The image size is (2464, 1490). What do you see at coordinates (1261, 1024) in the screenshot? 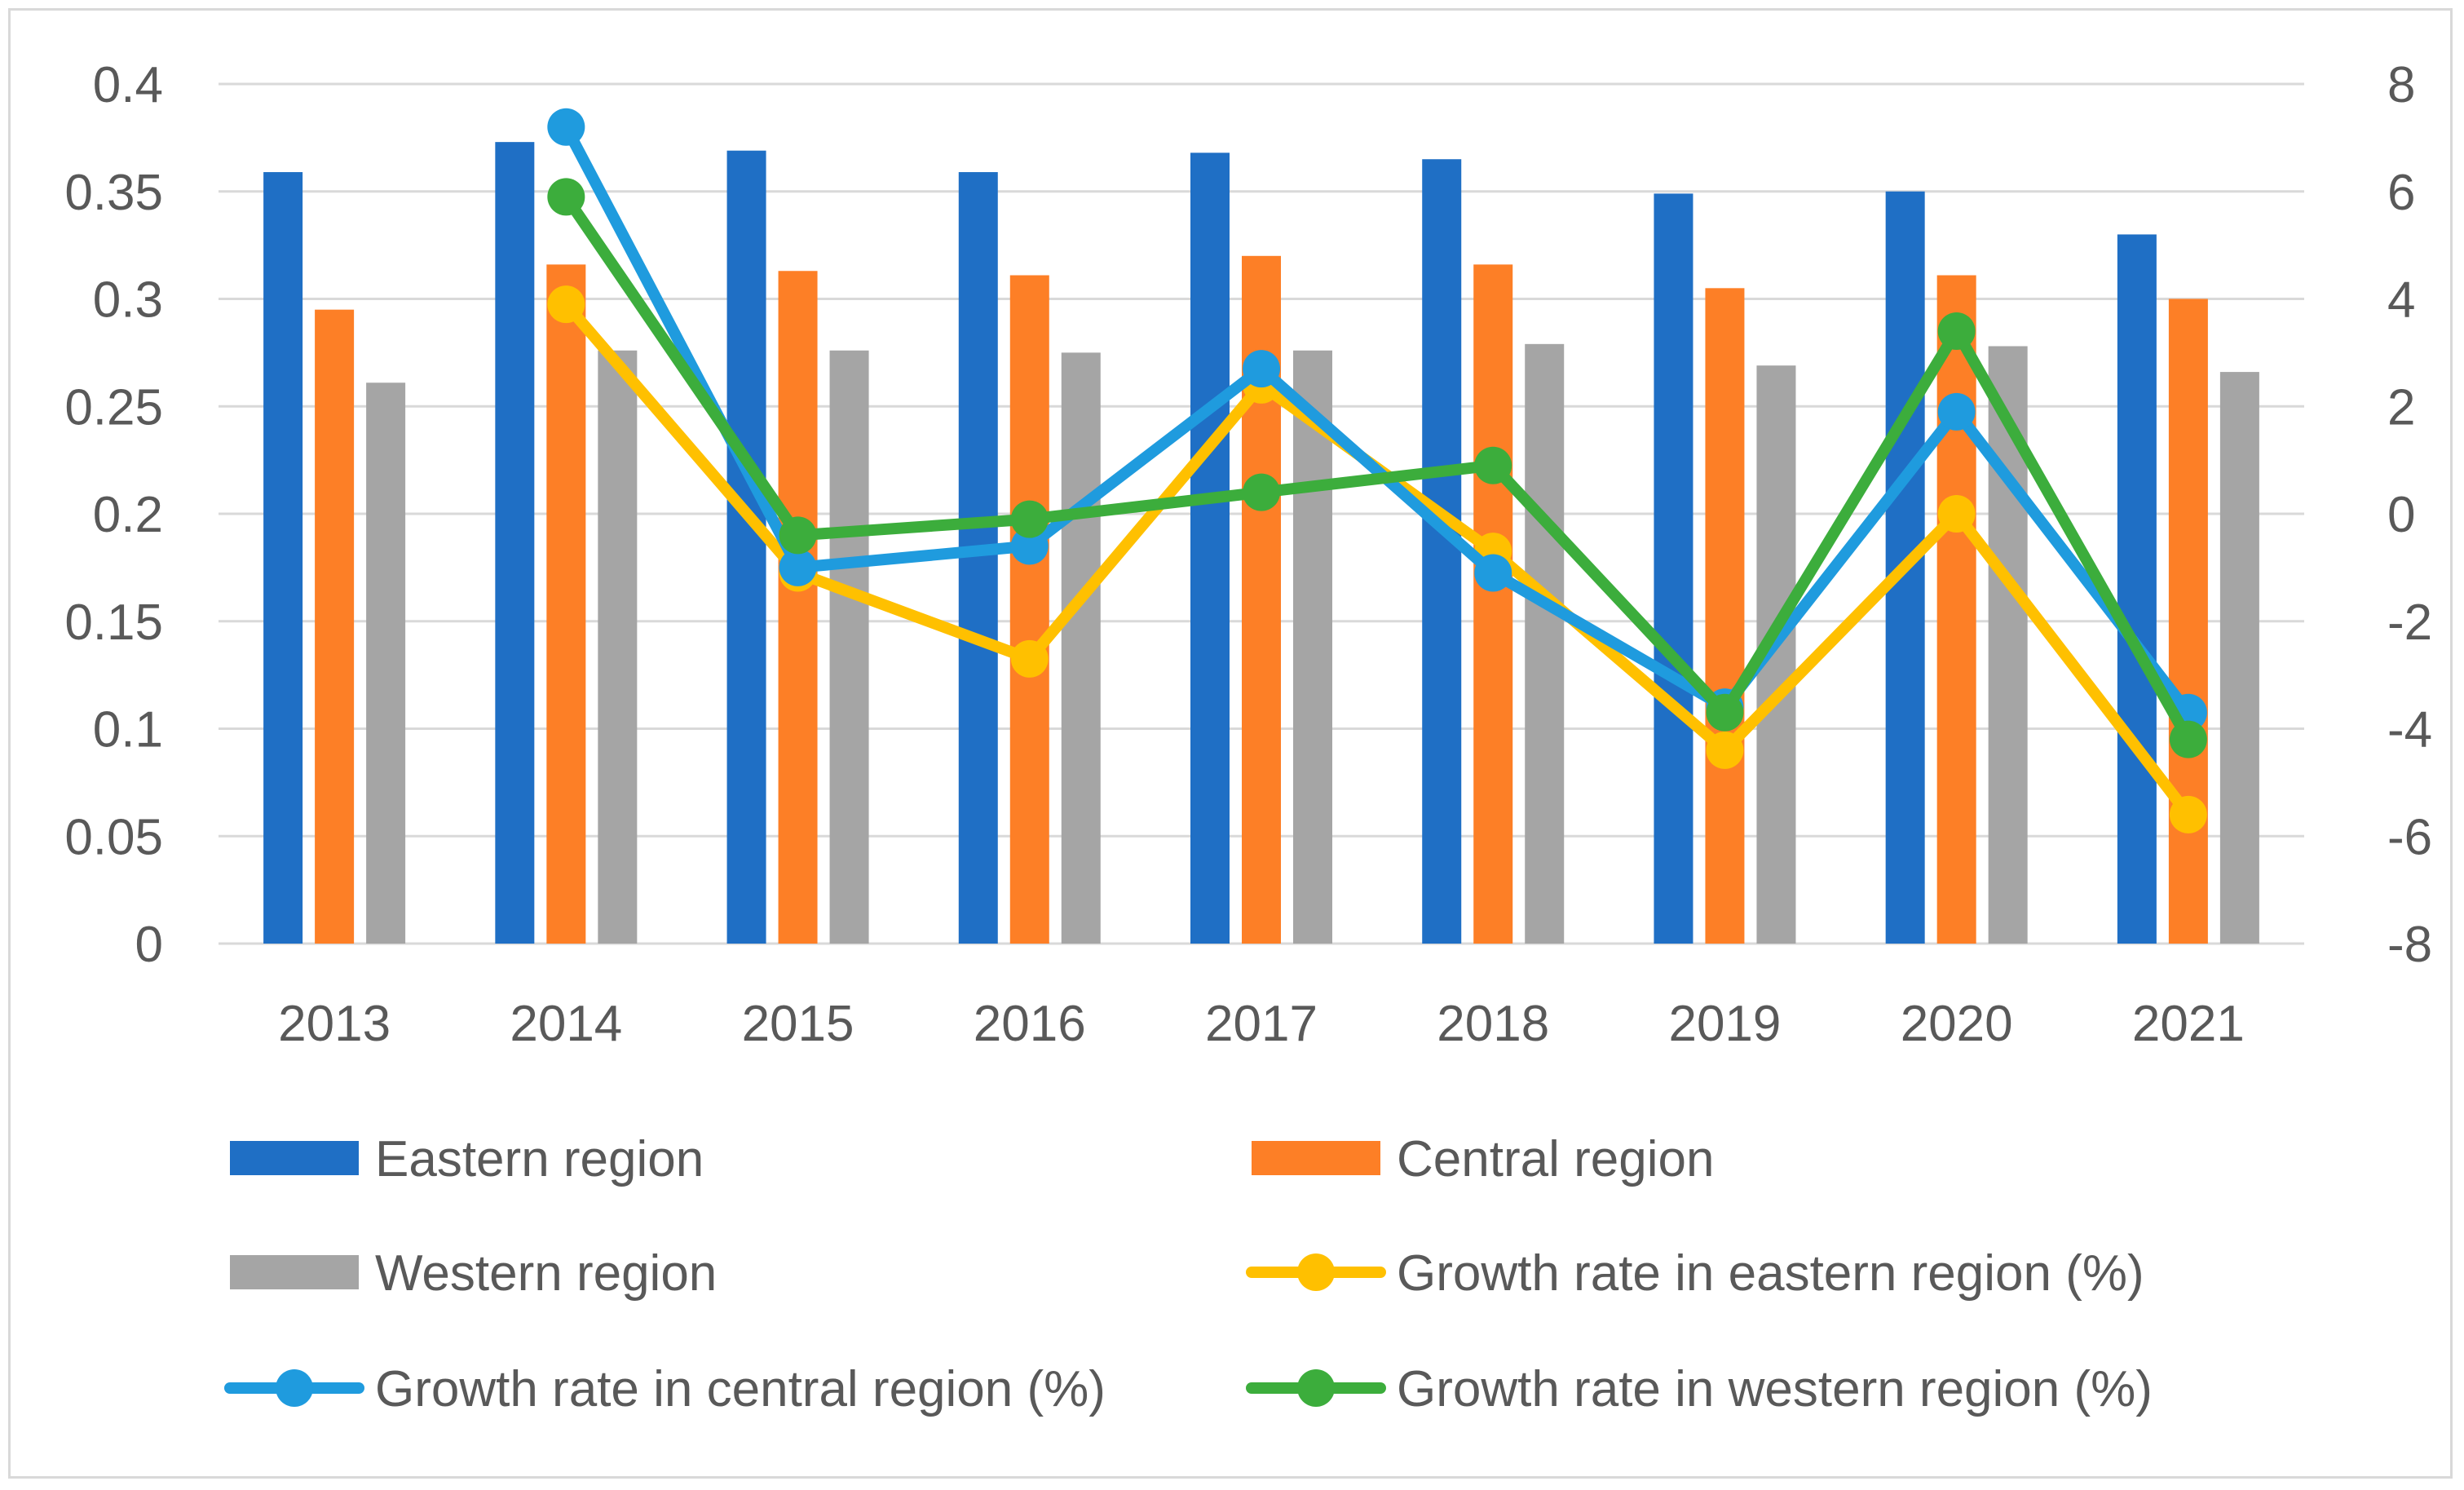
I see `x-tick-label: 2017` at bounding box center [1261, 1024].